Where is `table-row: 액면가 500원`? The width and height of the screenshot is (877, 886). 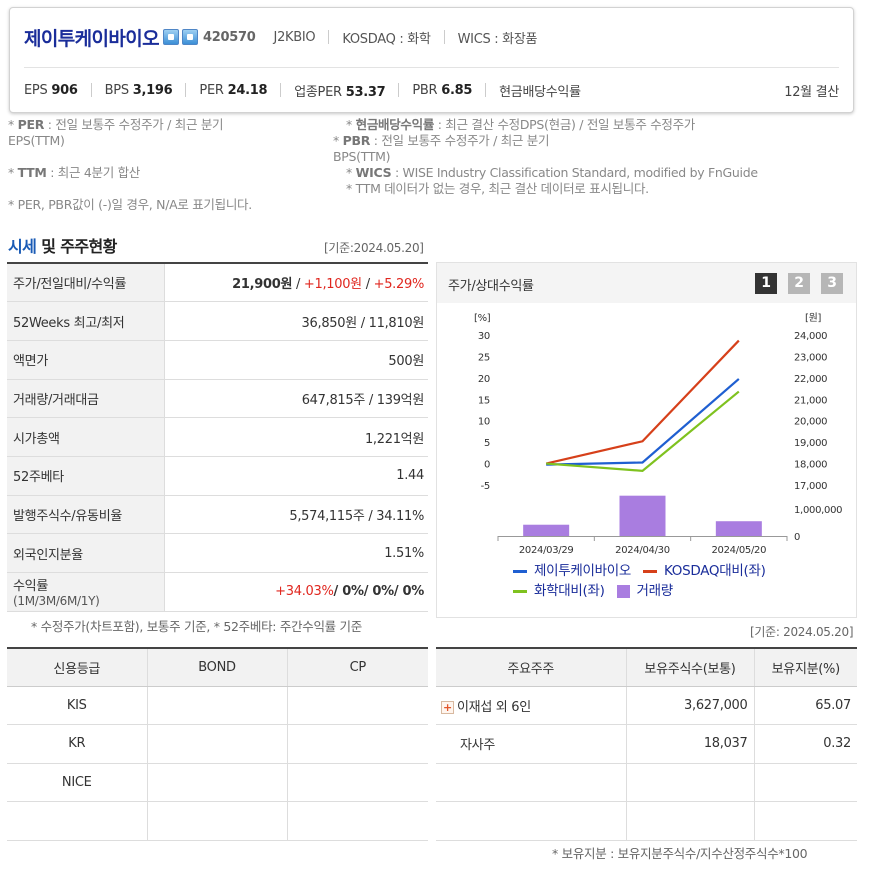 table-row: 액면가 500원 is located at coordinates (217, 360).